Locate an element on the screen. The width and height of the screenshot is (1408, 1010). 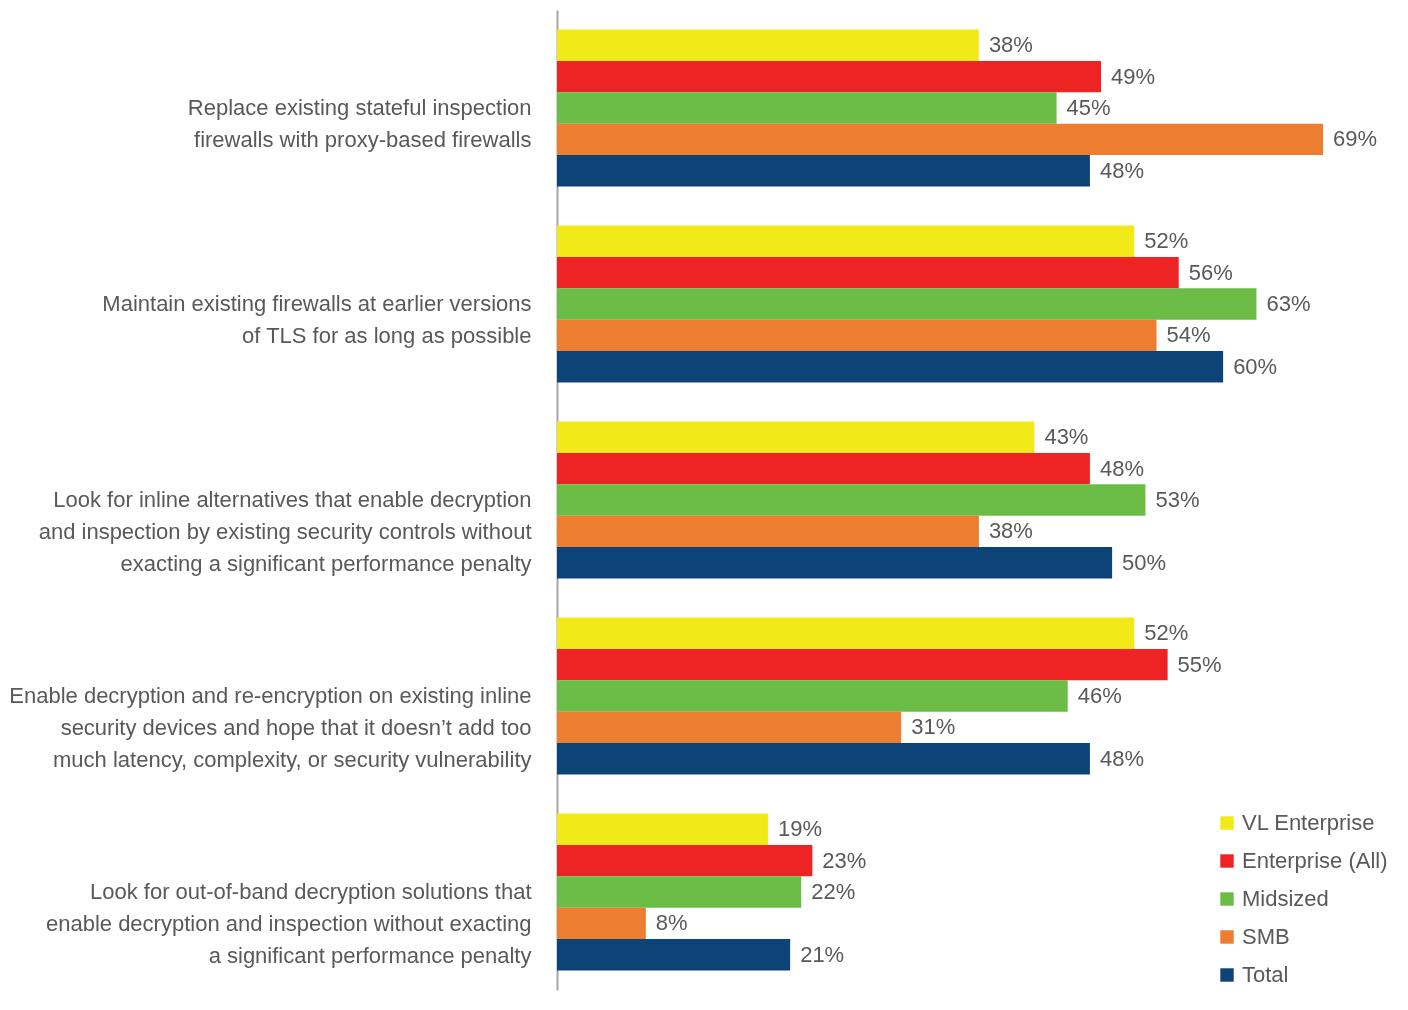
data-label: 54% is located at coordinates (1188, 335).